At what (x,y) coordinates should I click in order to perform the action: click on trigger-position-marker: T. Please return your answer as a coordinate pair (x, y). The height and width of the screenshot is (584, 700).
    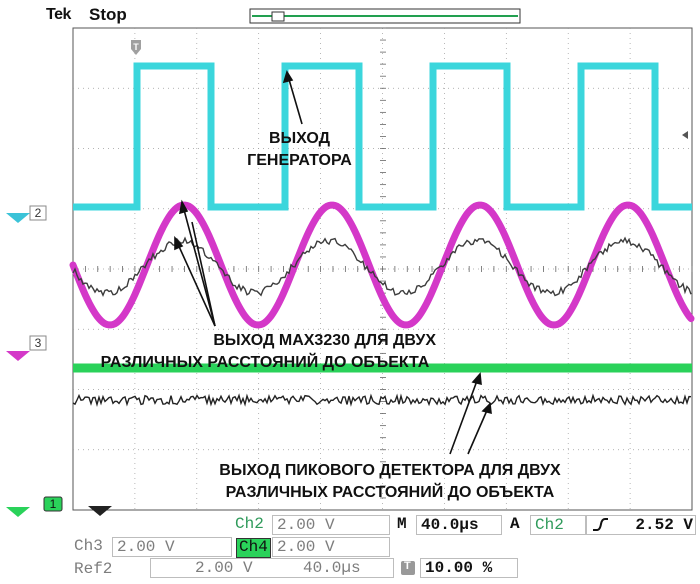
    Looking at the image, I should click on (136, 47).